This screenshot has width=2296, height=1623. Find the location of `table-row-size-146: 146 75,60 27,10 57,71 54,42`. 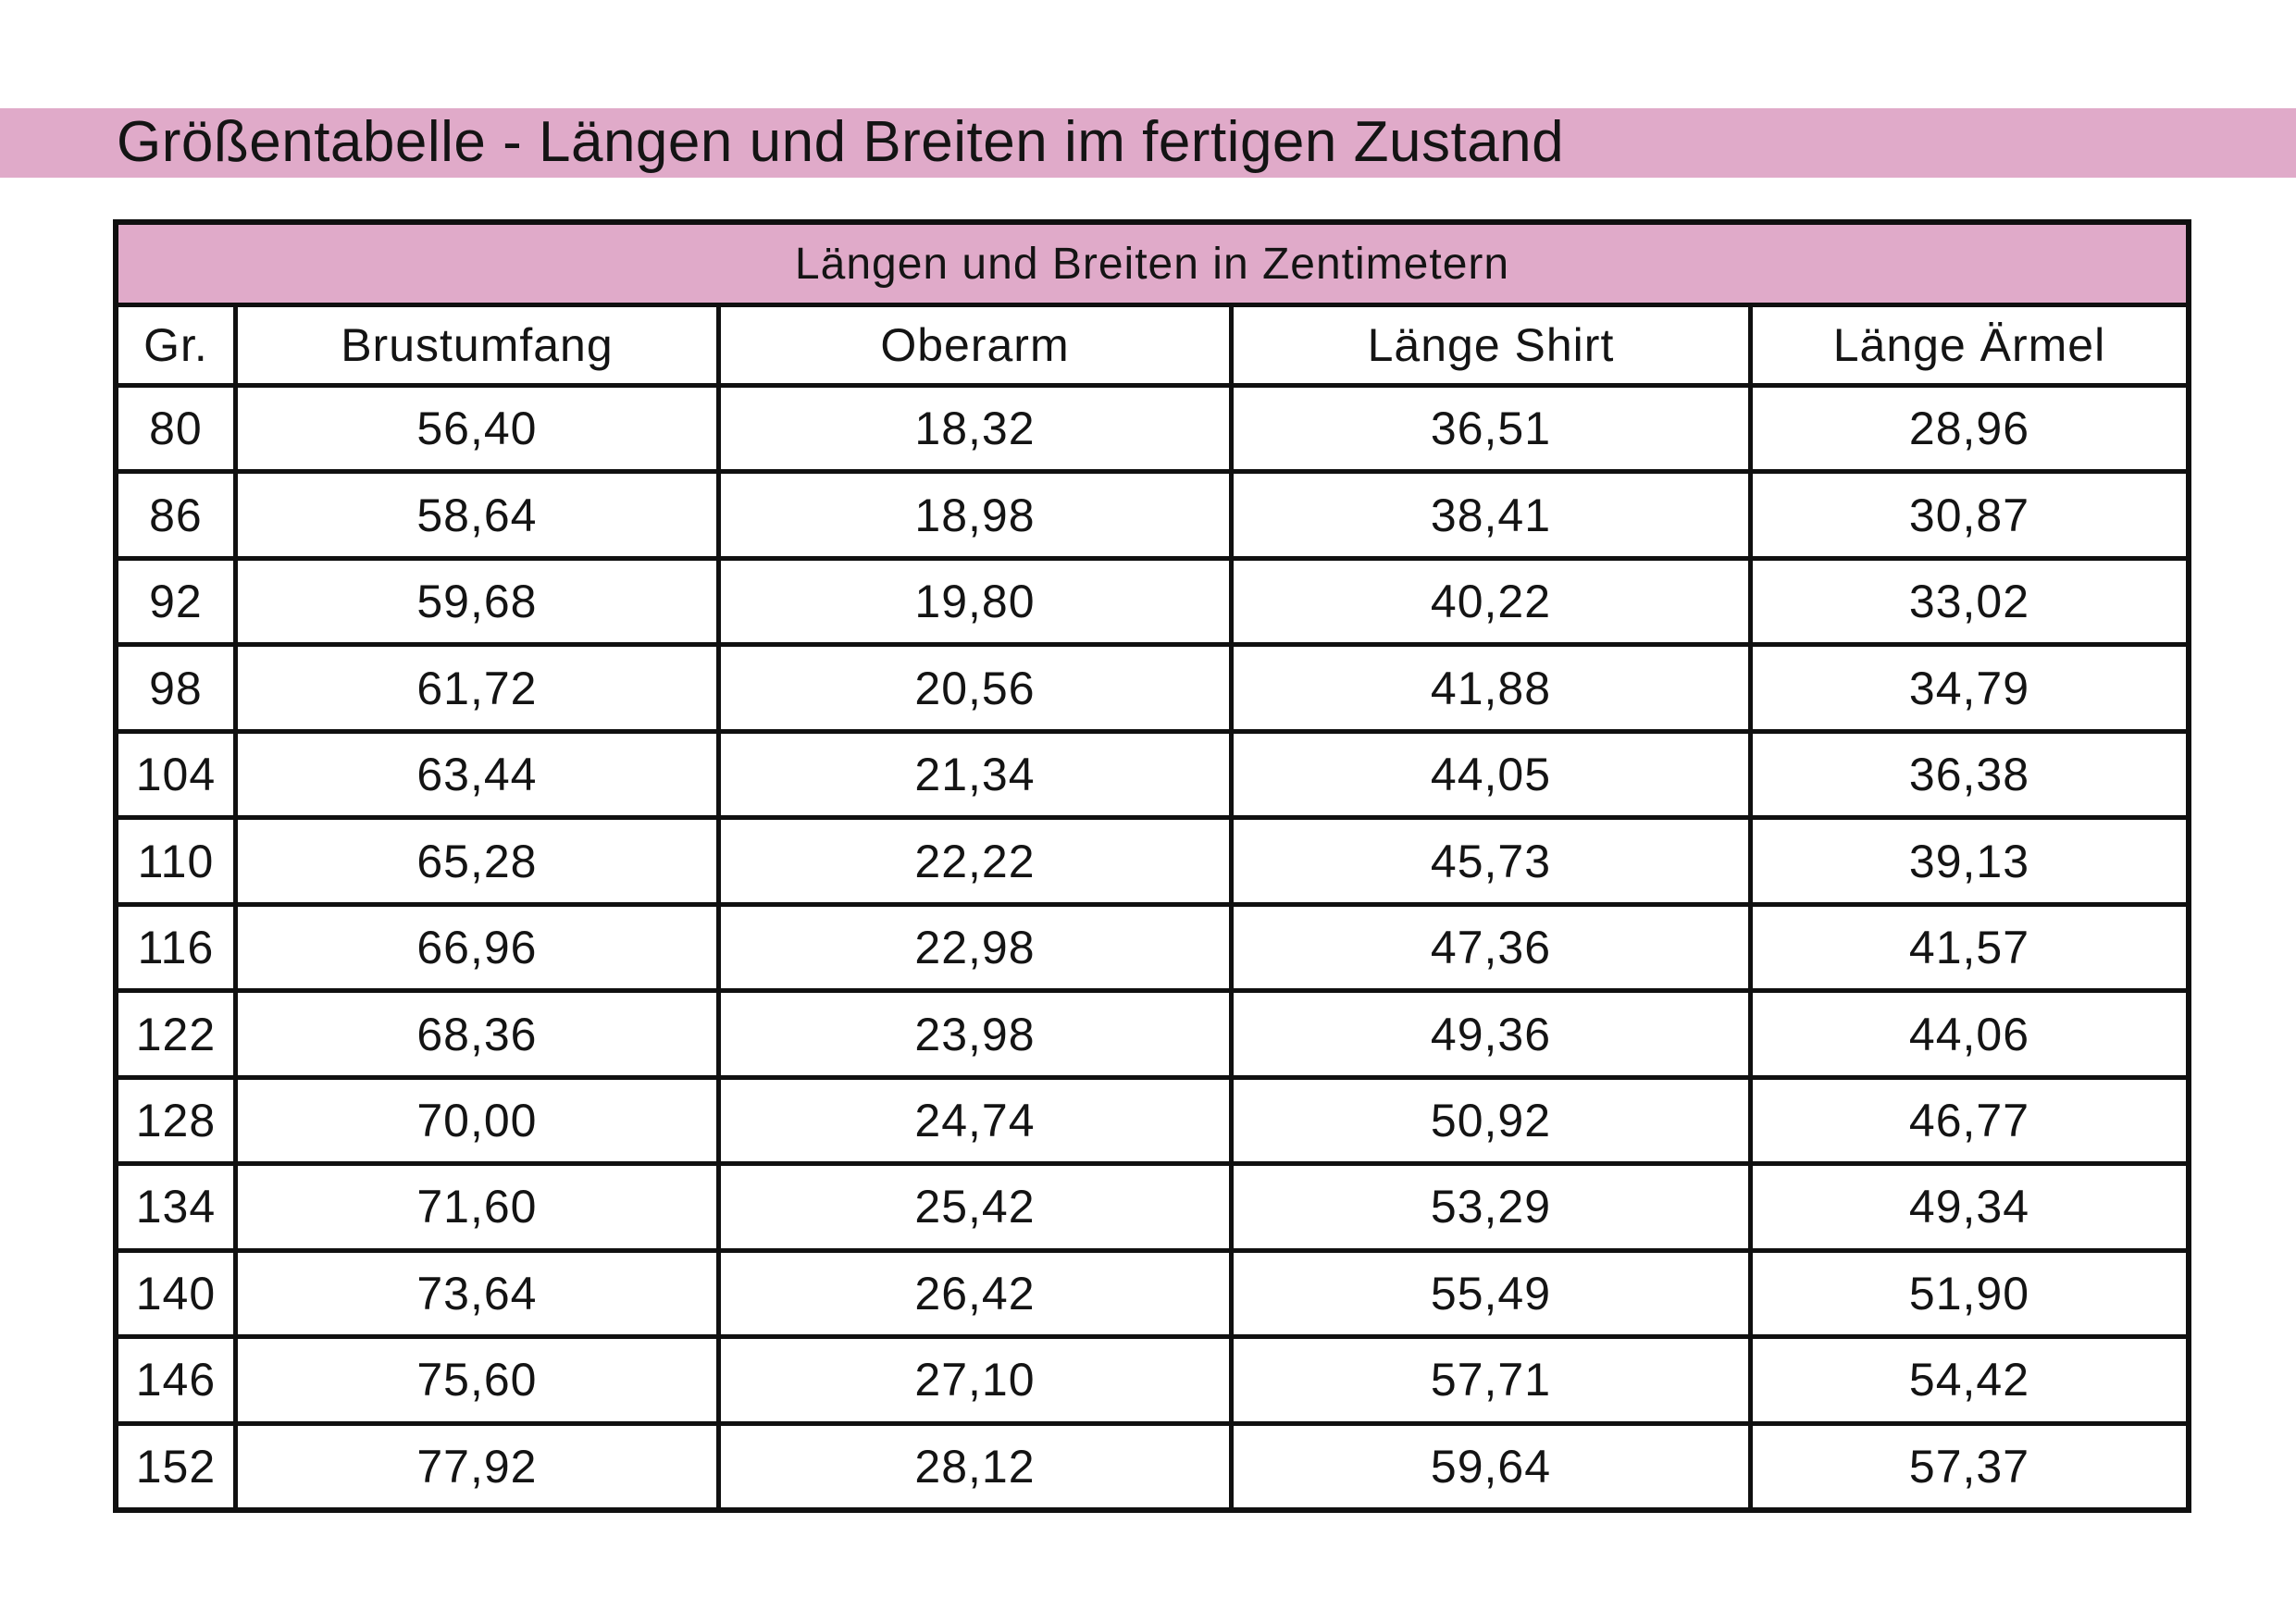

table-row-size-146: 146 75,60 27,10 57,71 54,42 is located at coordinates (1152, 1382).